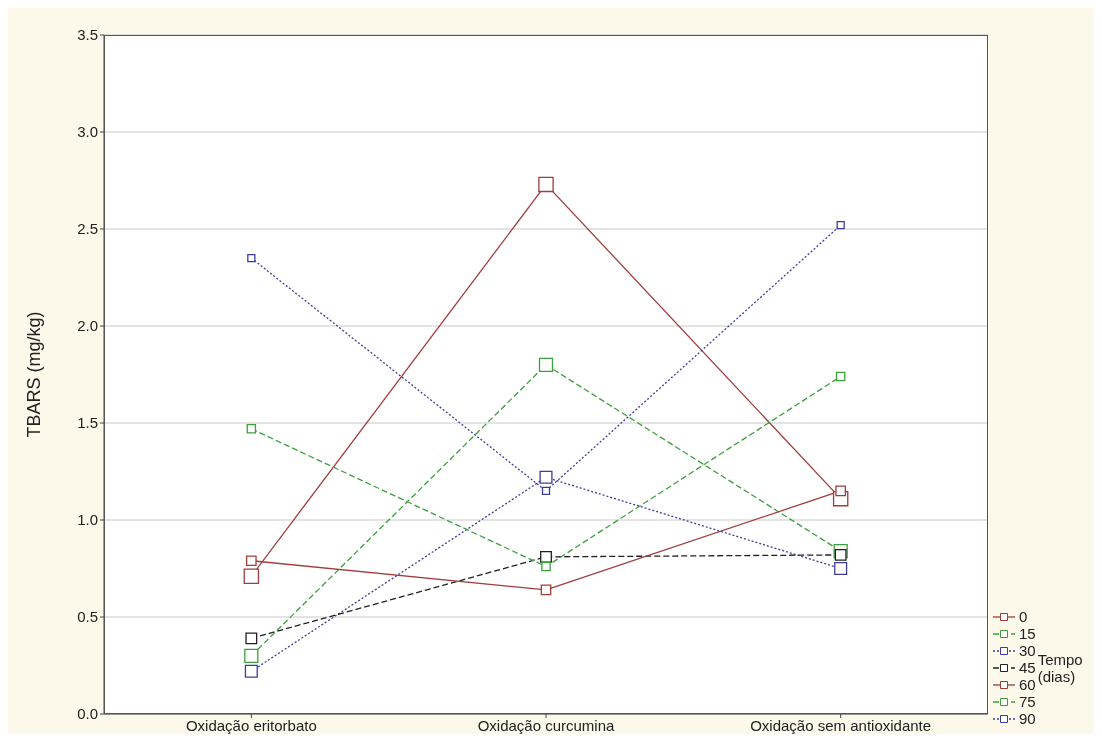 The height and width of the screenshot is (742, 1102). Describe the element at coordinates (1027, 633) in the screenshot. I see `legend-label: 15` at that location.